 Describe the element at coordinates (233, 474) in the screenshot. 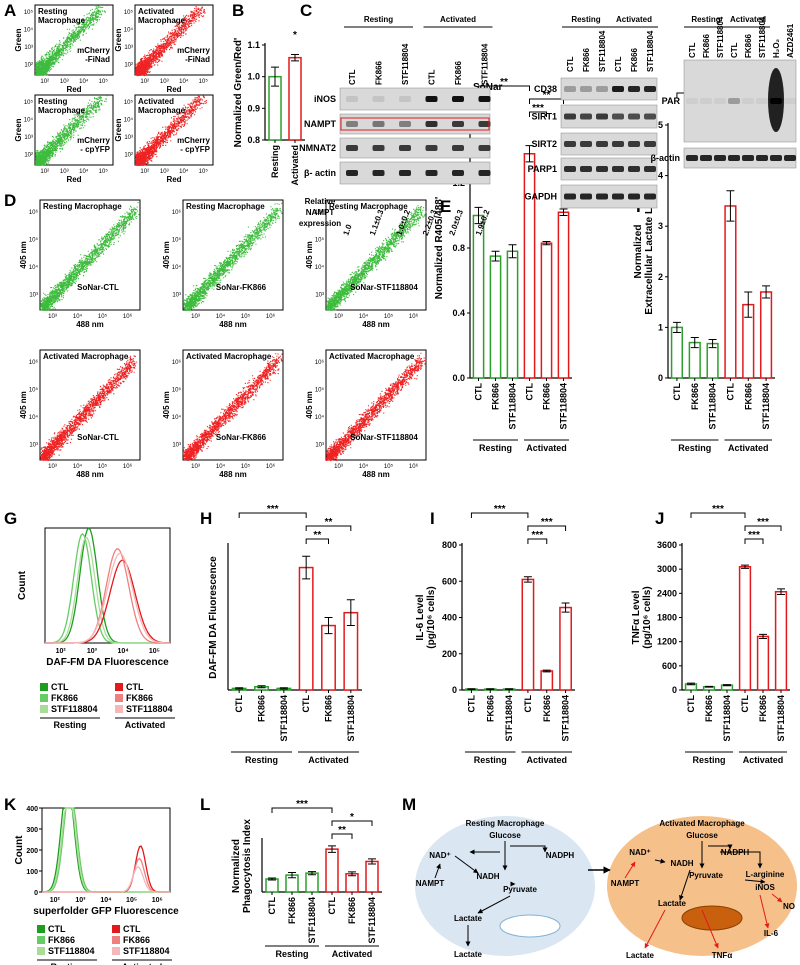

I see `x-axis-label: 488 nm` at that location.